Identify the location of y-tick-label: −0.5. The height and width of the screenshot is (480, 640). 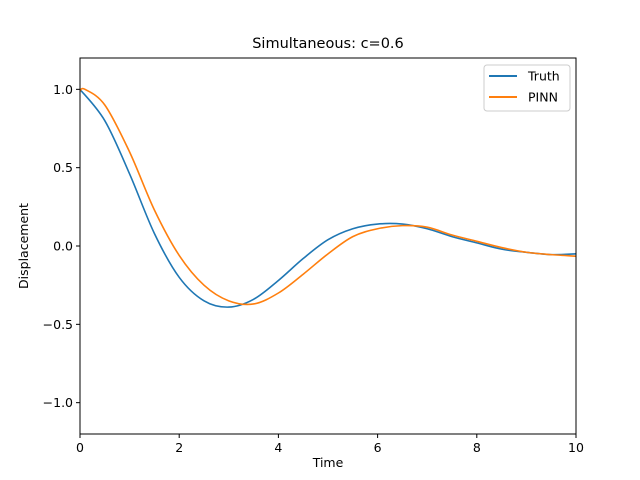
(58, 324).